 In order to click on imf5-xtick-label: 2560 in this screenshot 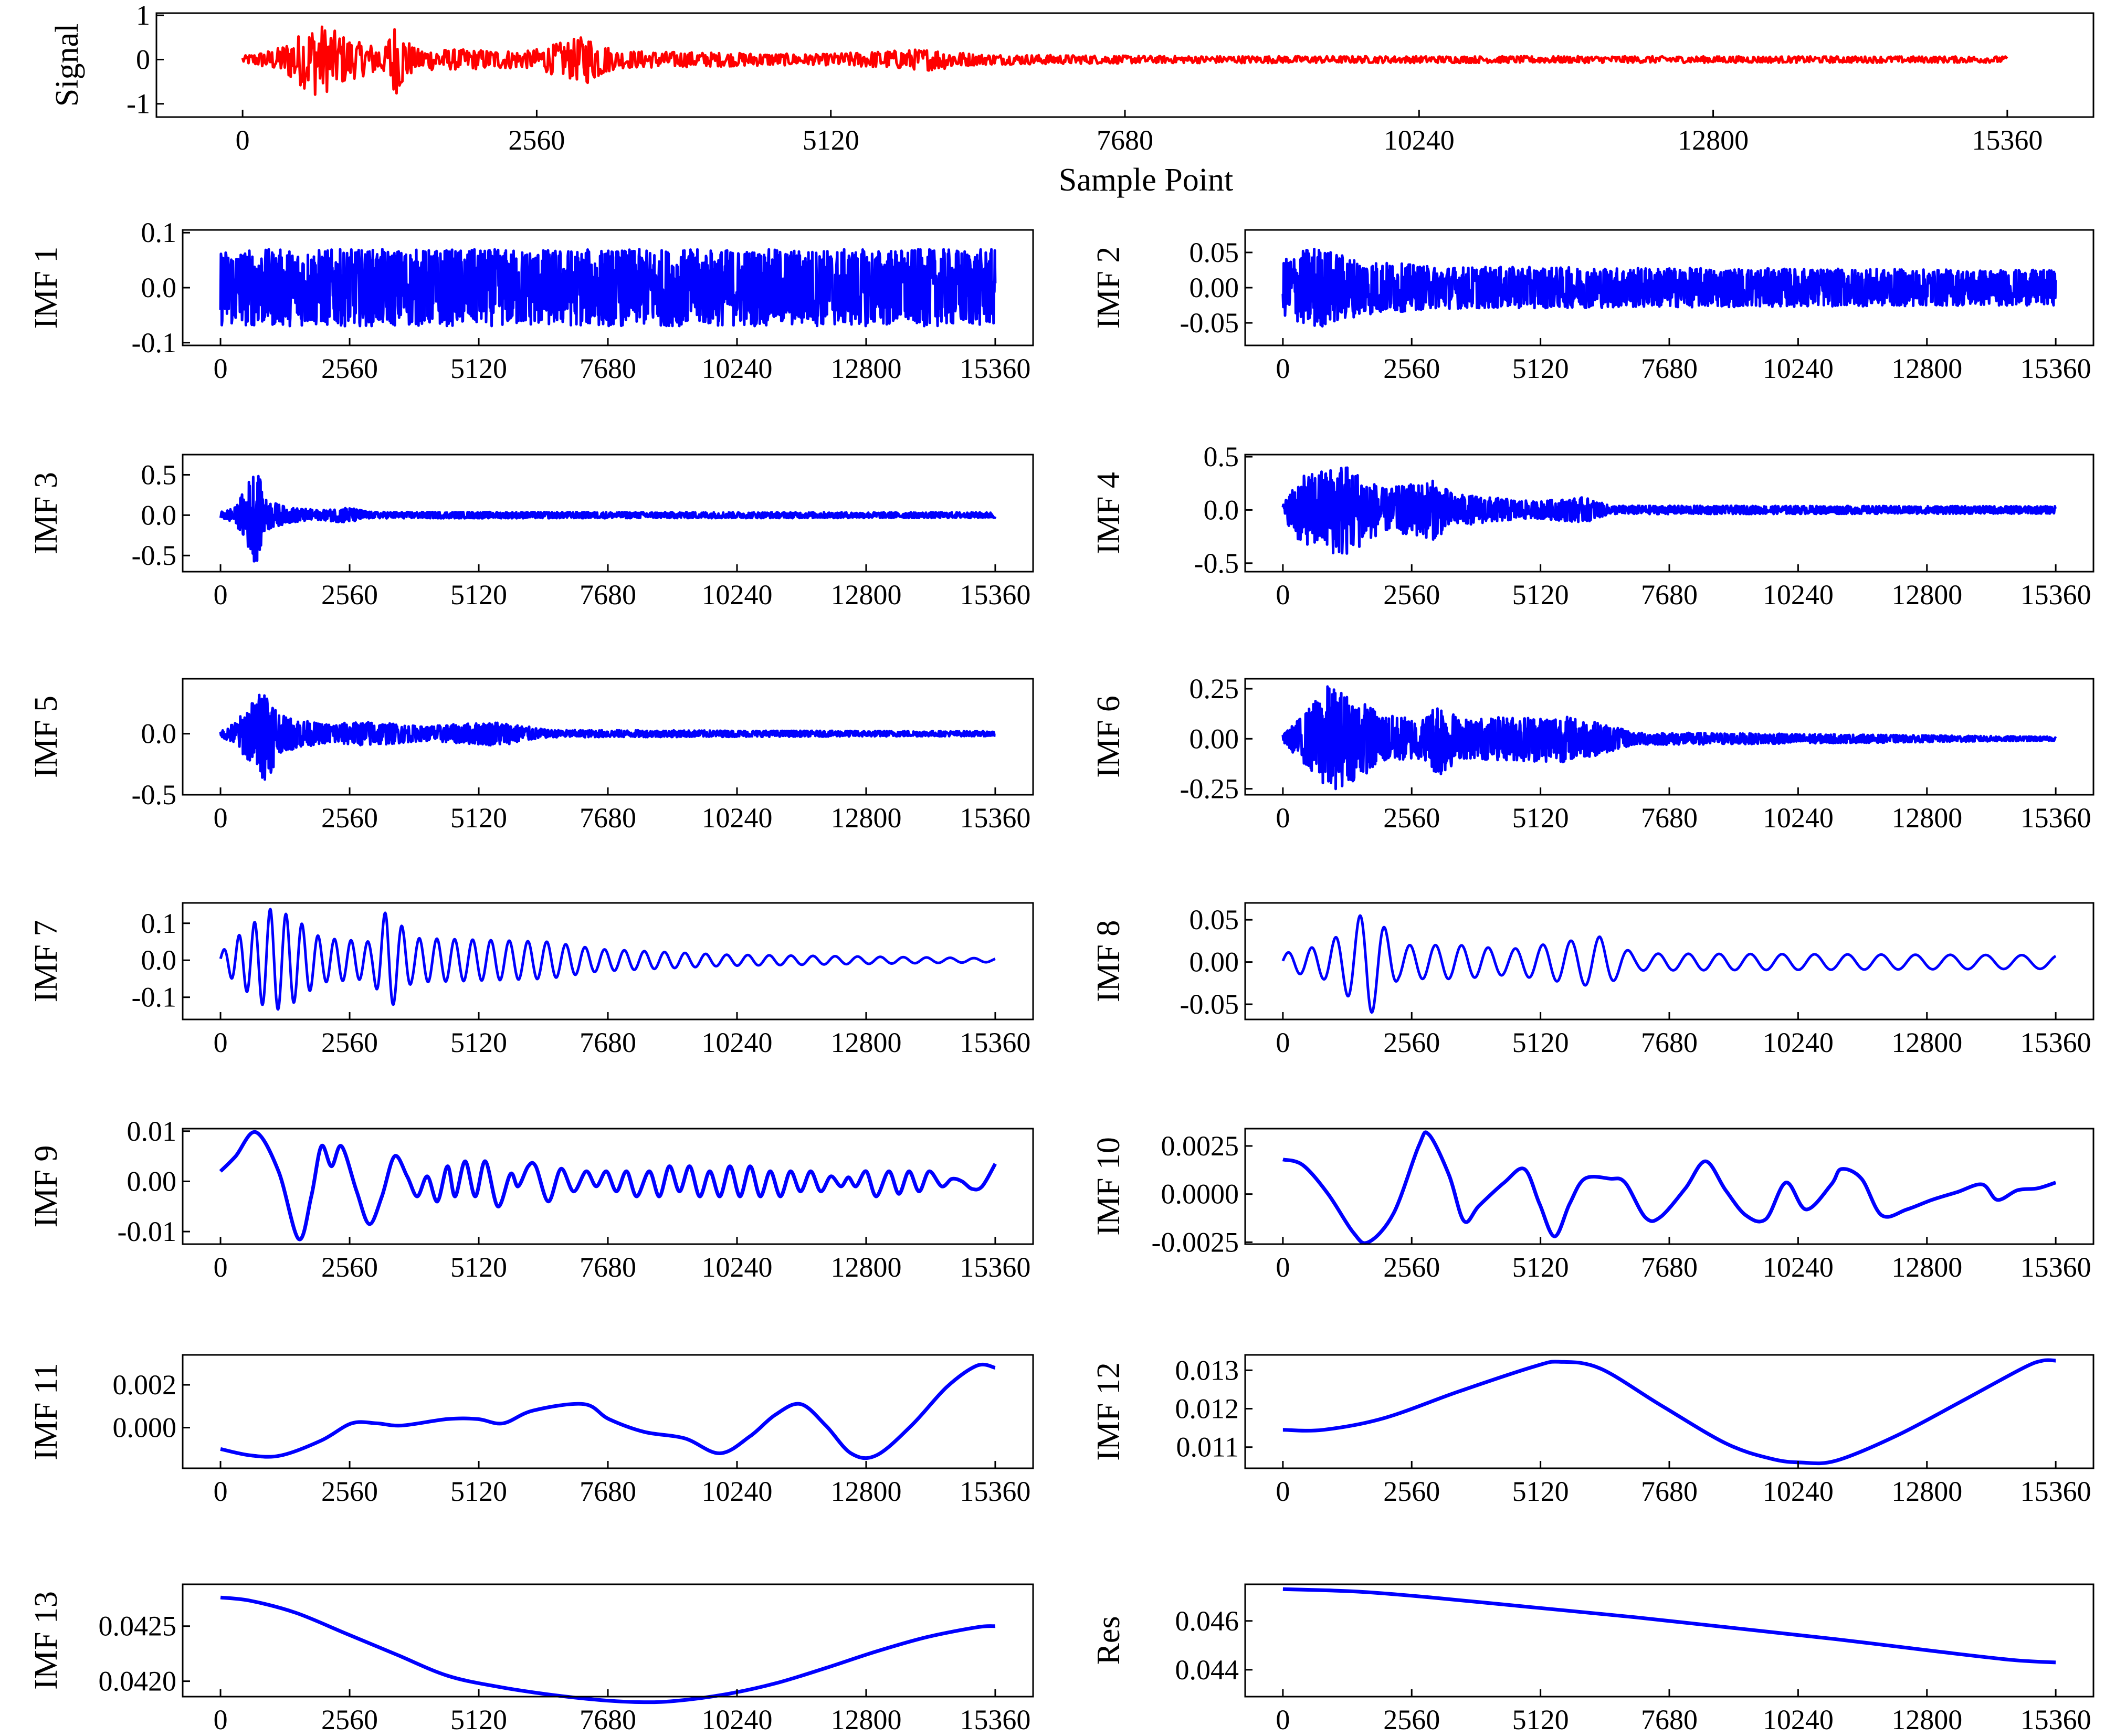, I will do `click(349, 818)`.